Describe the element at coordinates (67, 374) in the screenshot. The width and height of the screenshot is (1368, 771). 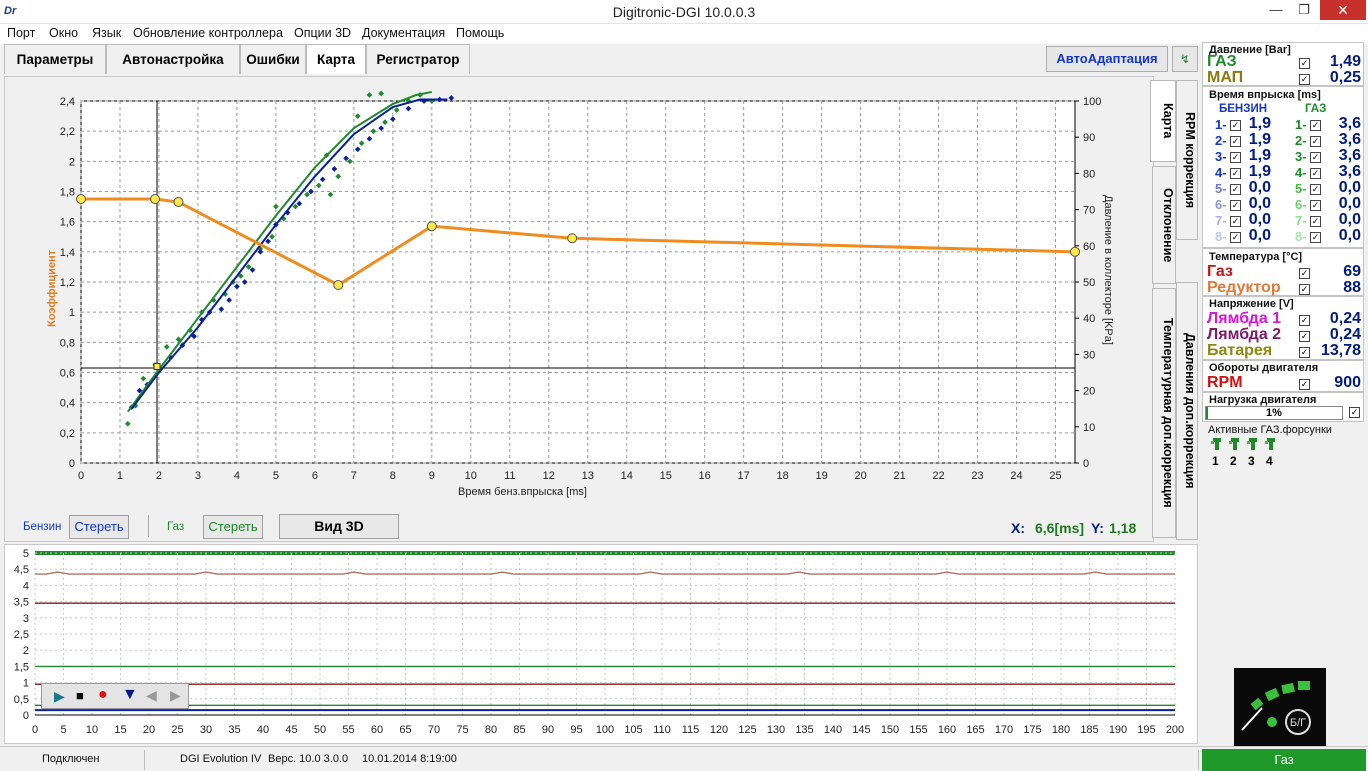
I see `y-tick-label: 0,6` at that location.